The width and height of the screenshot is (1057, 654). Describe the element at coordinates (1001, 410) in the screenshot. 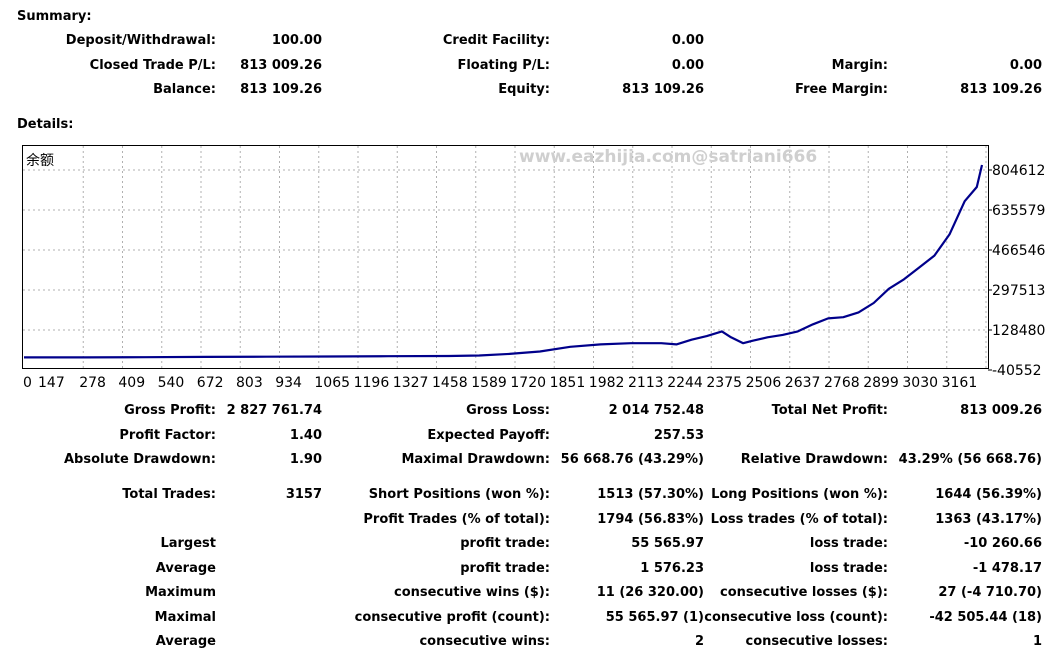

I see `details-value: 813 009.26` at that location.